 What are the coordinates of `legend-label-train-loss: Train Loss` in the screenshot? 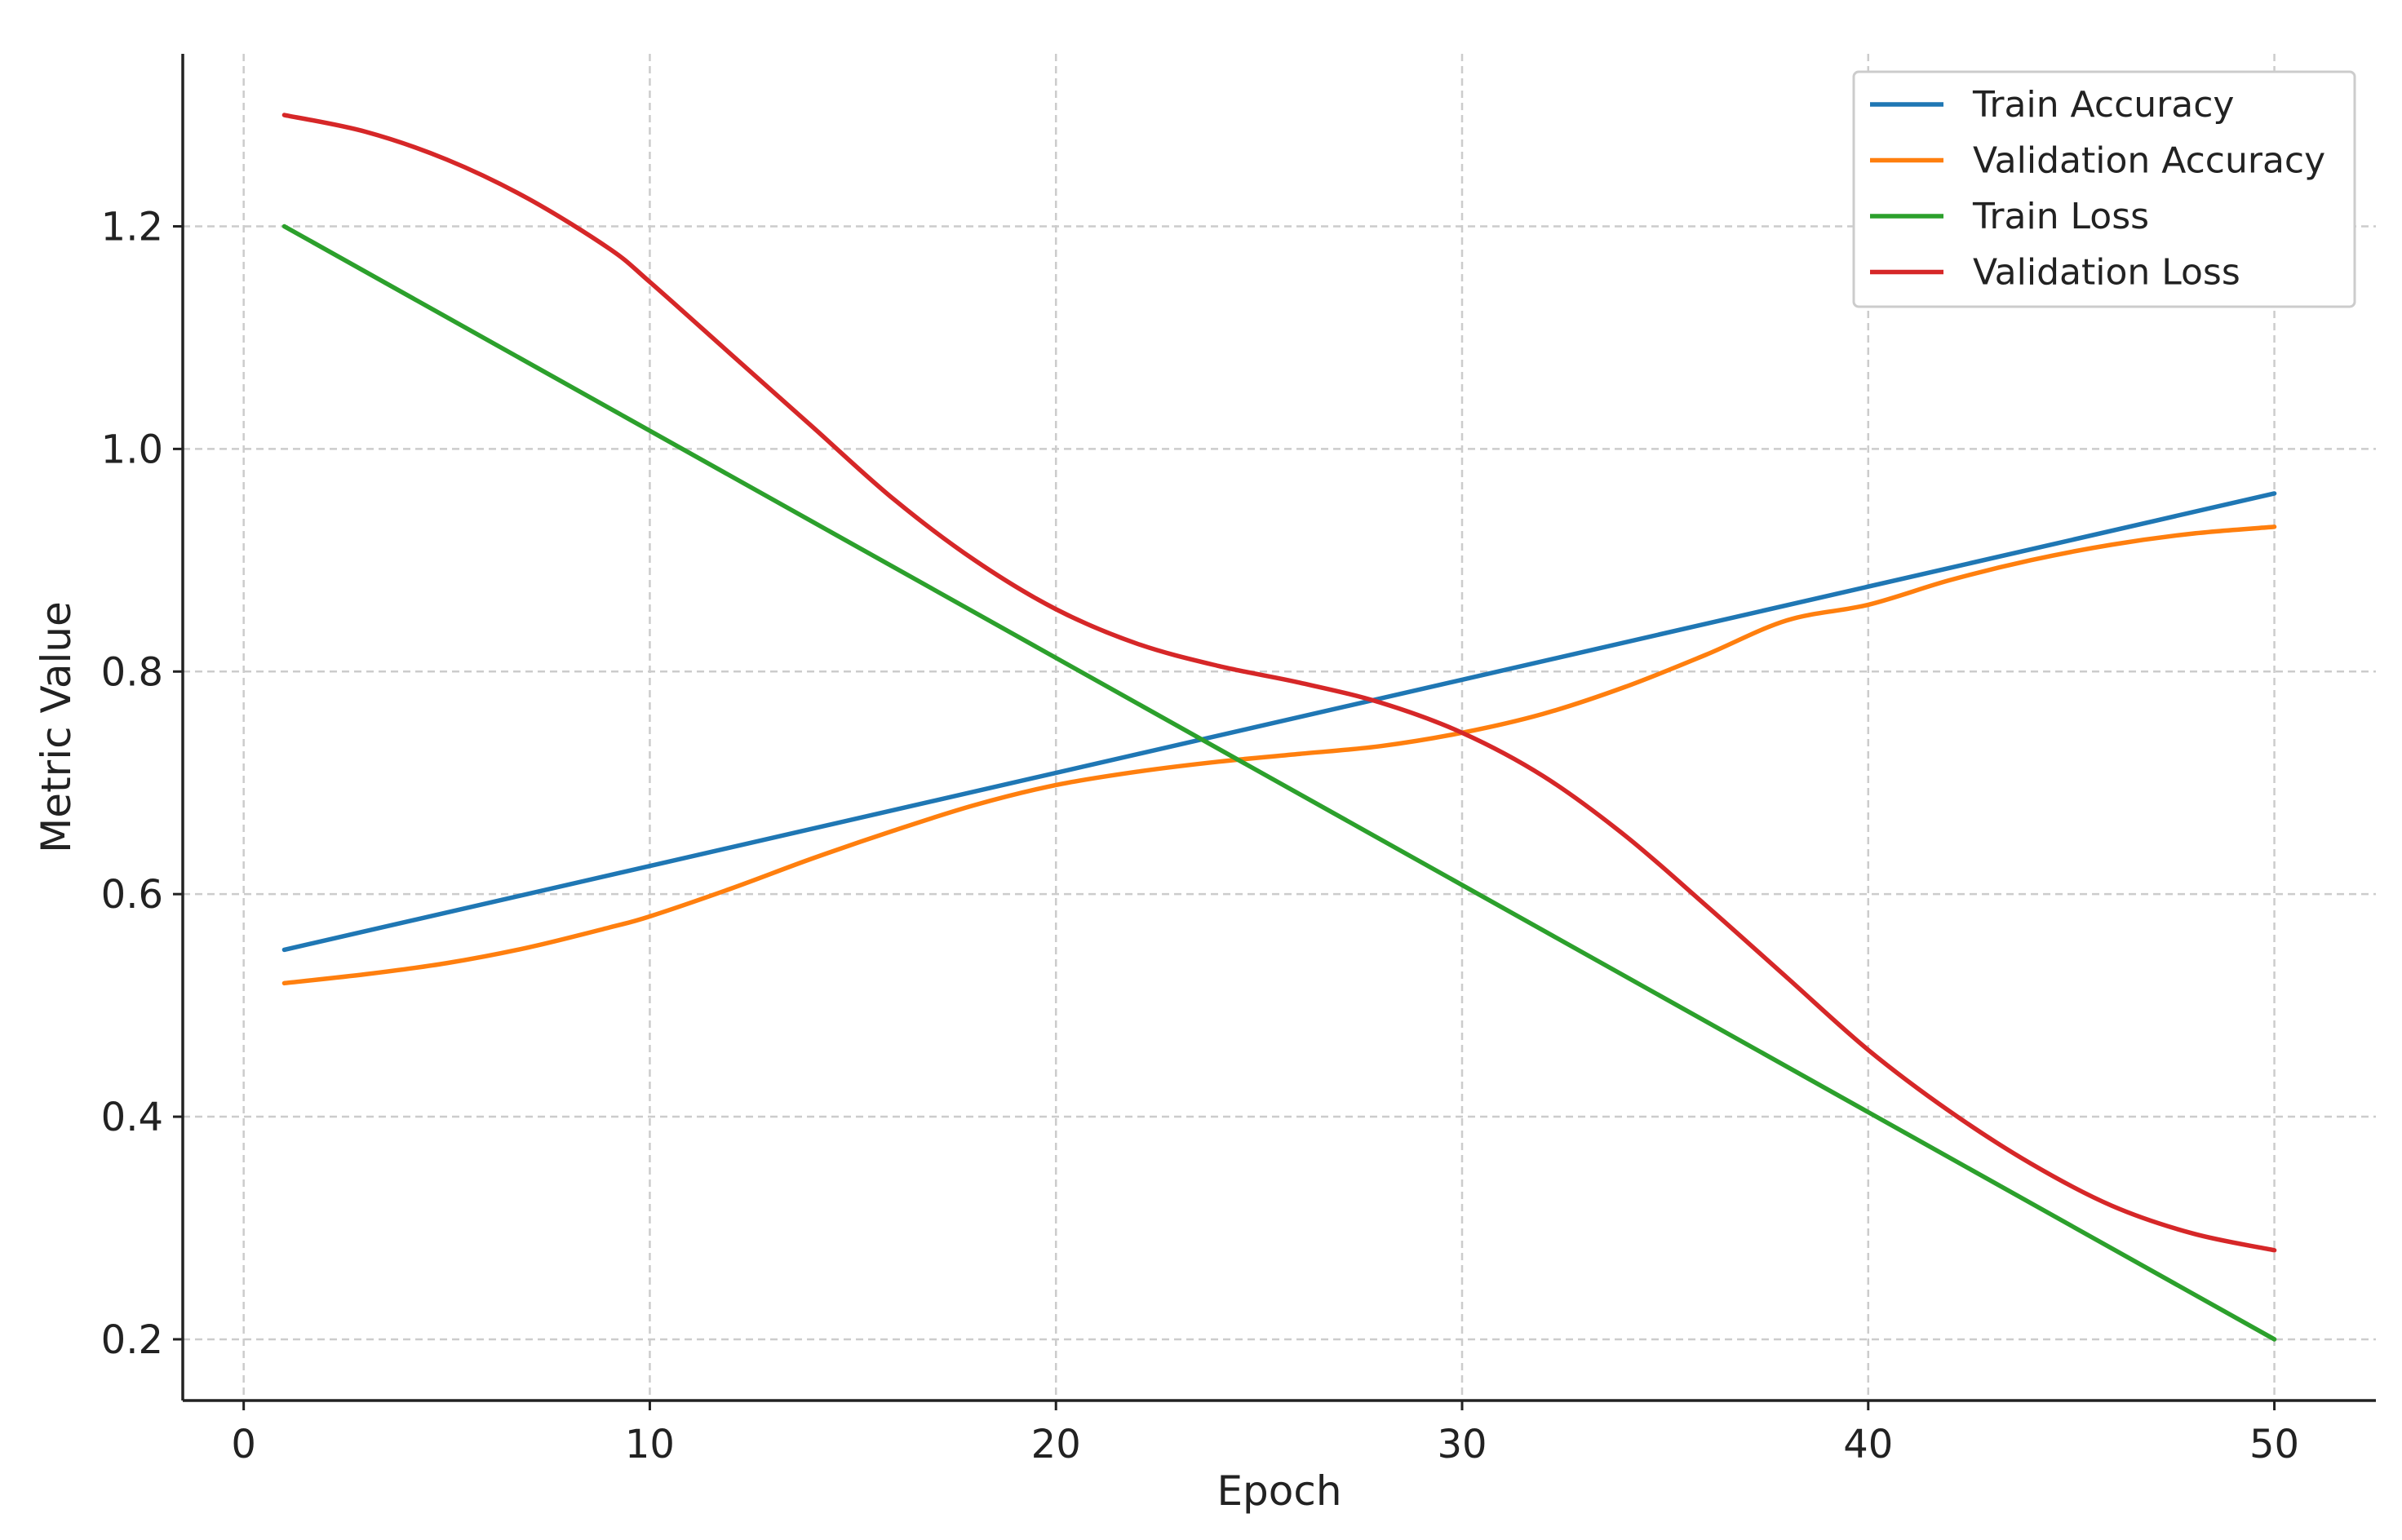 It's located at (2060, 216).